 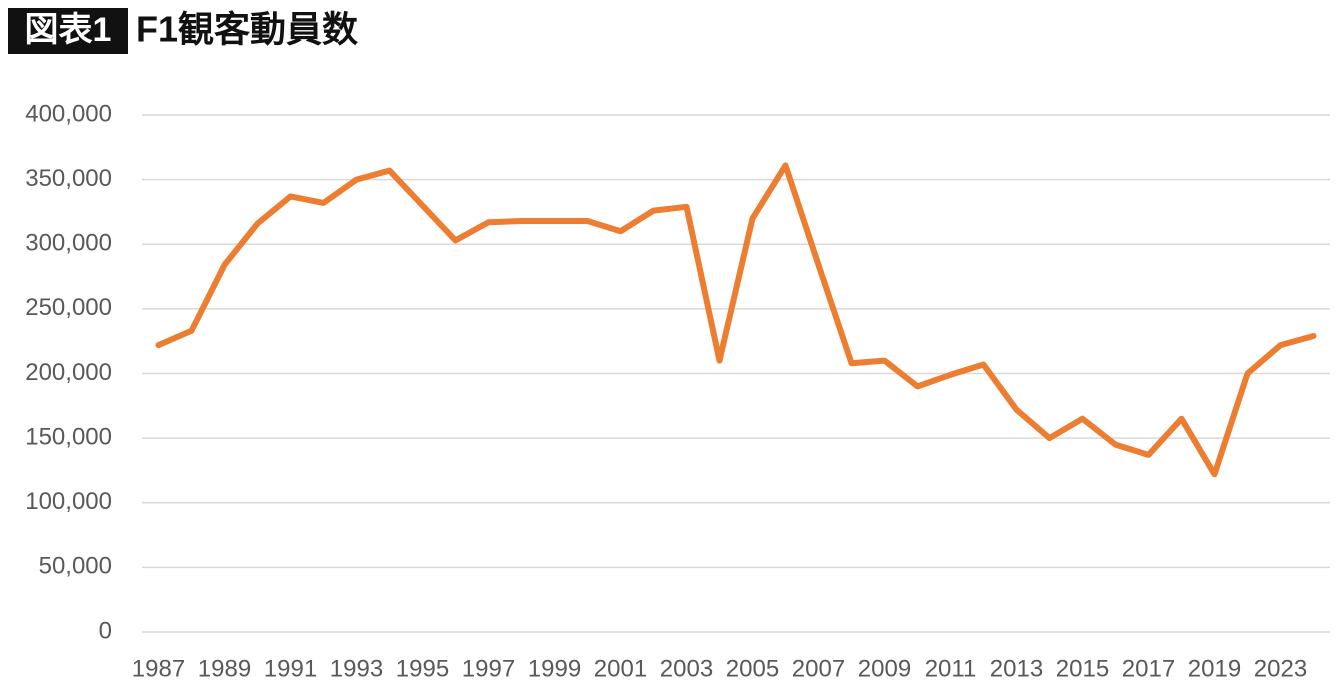 I want to click on x-tick-label: 1991, so click(x=290, y=668).